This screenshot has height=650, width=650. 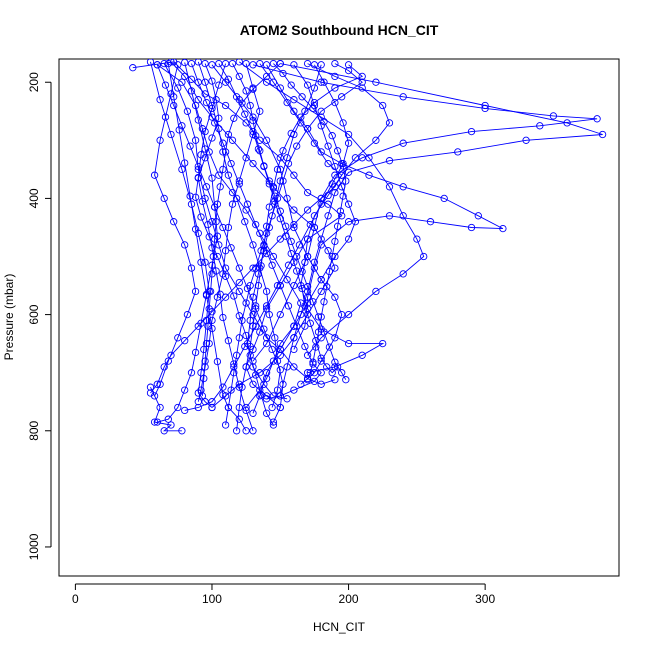 I want to click on x-tick-label: 0, so click(x=75, y=599).